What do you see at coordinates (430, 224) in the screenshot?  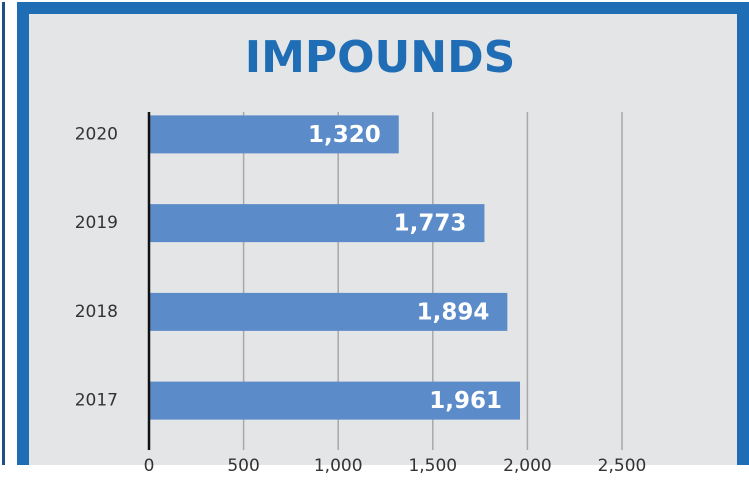 I see `value-label: 1,773` at bounding box center [430, 224].